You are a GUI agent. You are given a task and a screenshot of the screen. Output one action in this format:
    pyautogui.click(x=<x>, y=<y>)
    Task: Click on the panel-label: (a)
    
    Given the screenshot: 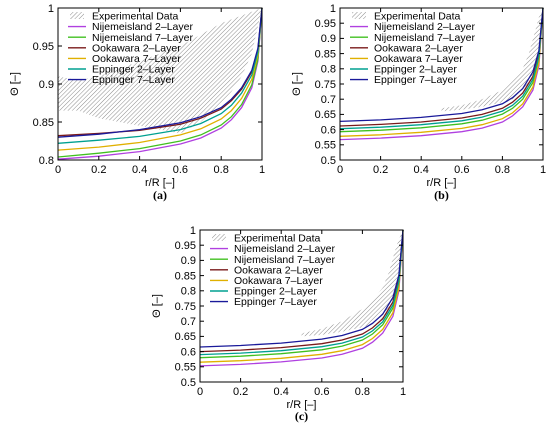 What is the action you would take?
    pyautogui.click(x=160, y=195)
    